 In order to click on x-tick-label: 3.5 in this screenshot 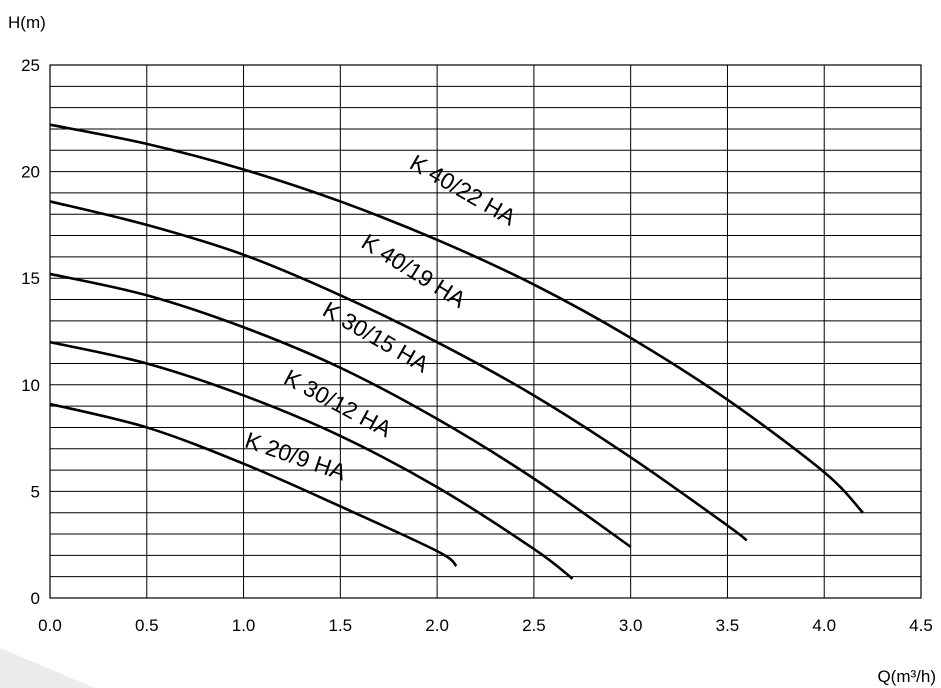, I will do `click(728, 625)`.